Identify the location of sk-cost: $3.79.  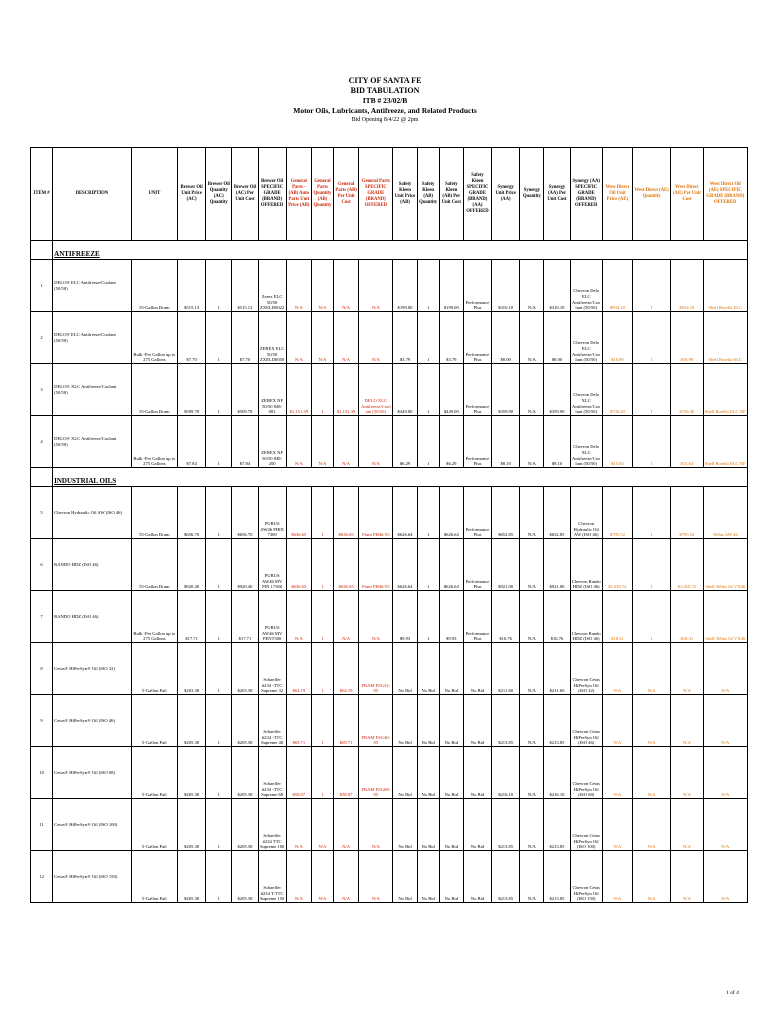
(451, 337).